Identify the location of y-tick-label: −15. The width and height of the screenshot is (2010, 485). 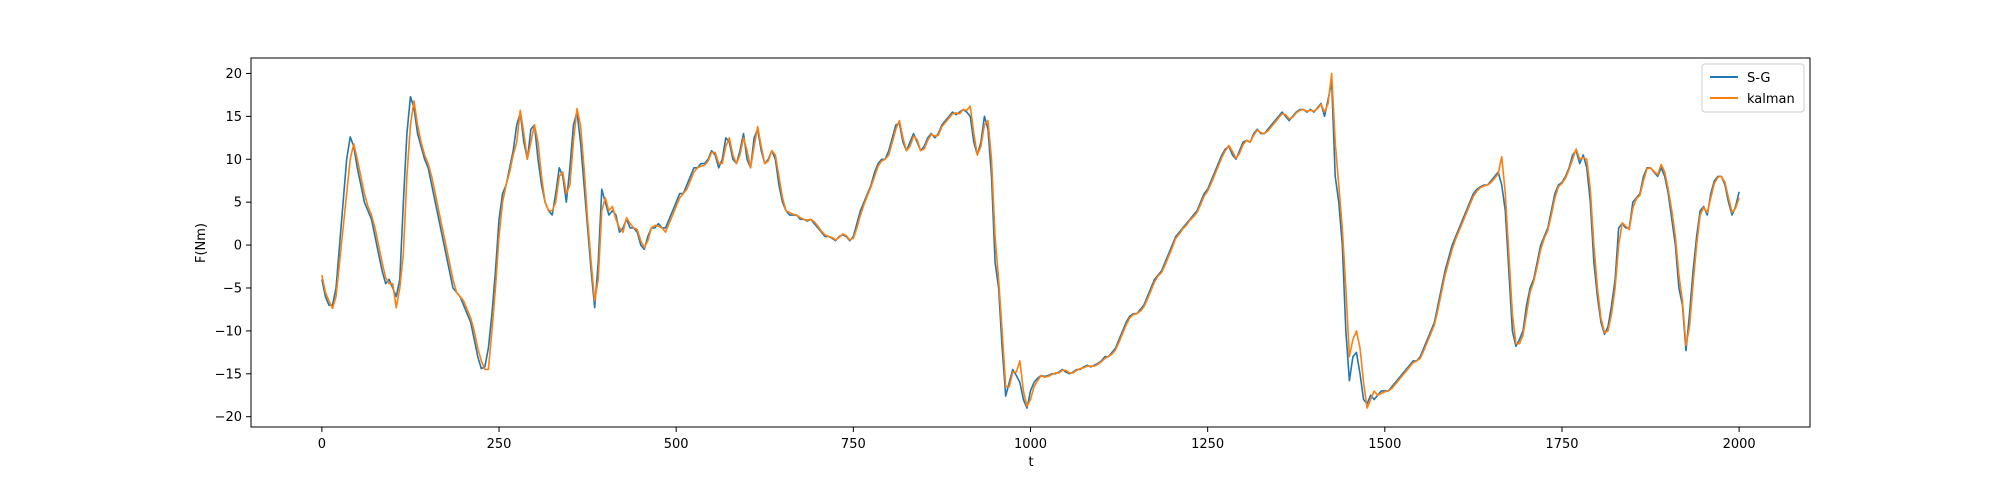
(228, 374).